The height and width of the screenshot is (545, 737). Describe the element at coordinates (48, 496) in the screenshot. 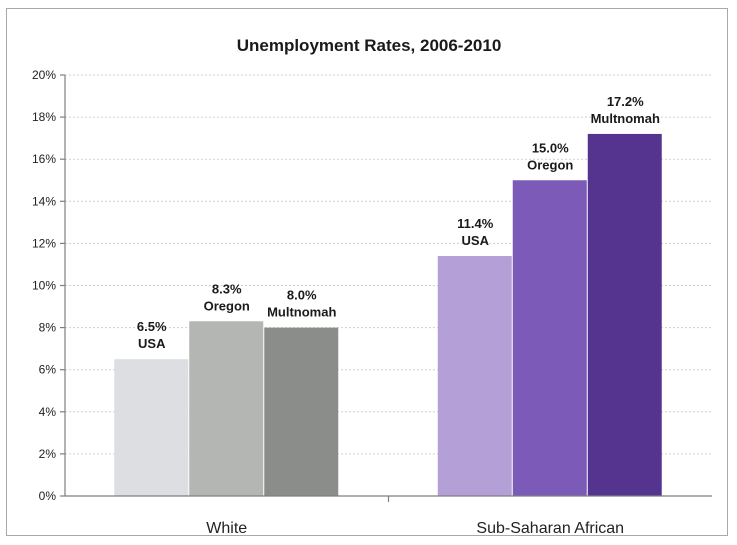

I see `y-tick-label: 0%` at that location.